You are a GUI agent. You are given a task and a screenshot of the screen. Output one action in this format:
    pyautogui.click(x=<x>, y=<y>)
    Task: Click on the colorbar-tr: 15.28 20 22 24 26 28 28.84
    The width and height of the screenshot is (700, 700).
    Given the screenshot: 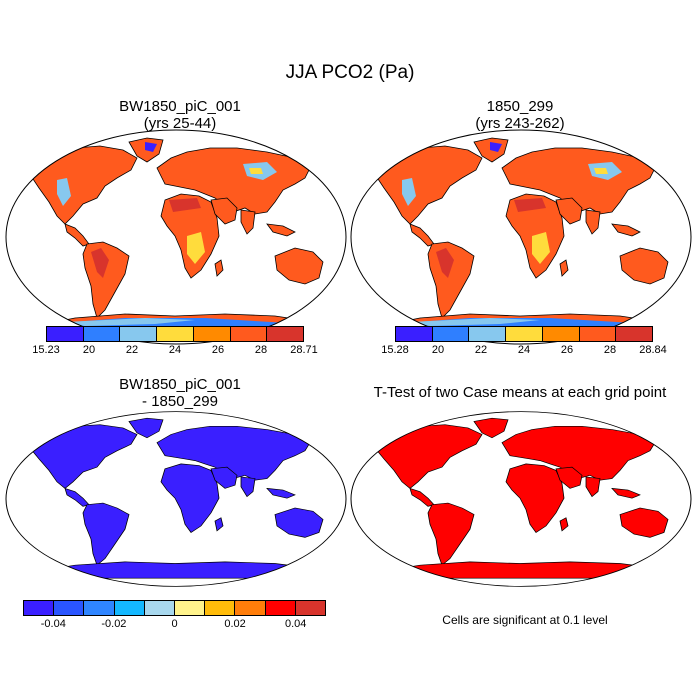 What is the action you would take?
    pyautogui.click(x=524, y=344)
    